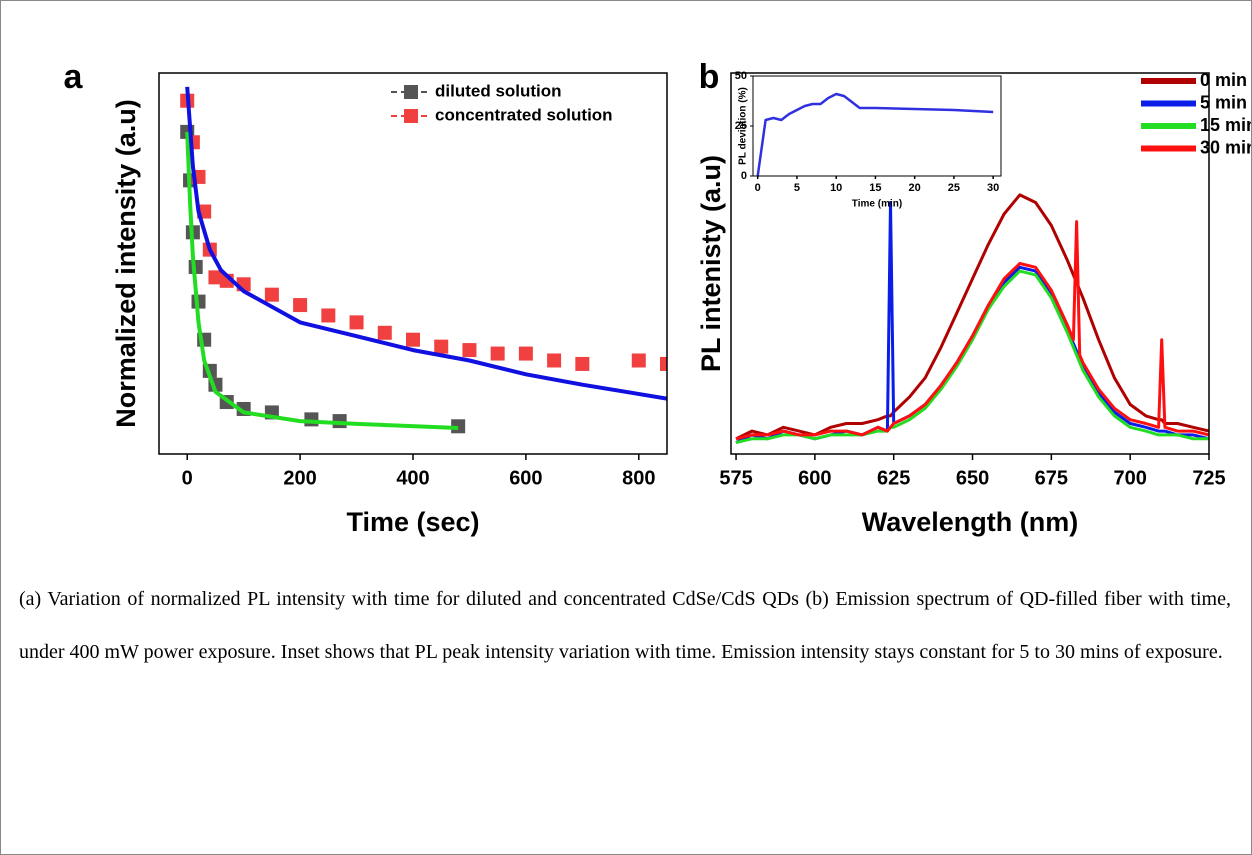 The image size is (1252, 855). What do you see at coordinates (875, 188) in the screenshot?
I see `x-tick-label: 15` at bounding box center [875, 188].